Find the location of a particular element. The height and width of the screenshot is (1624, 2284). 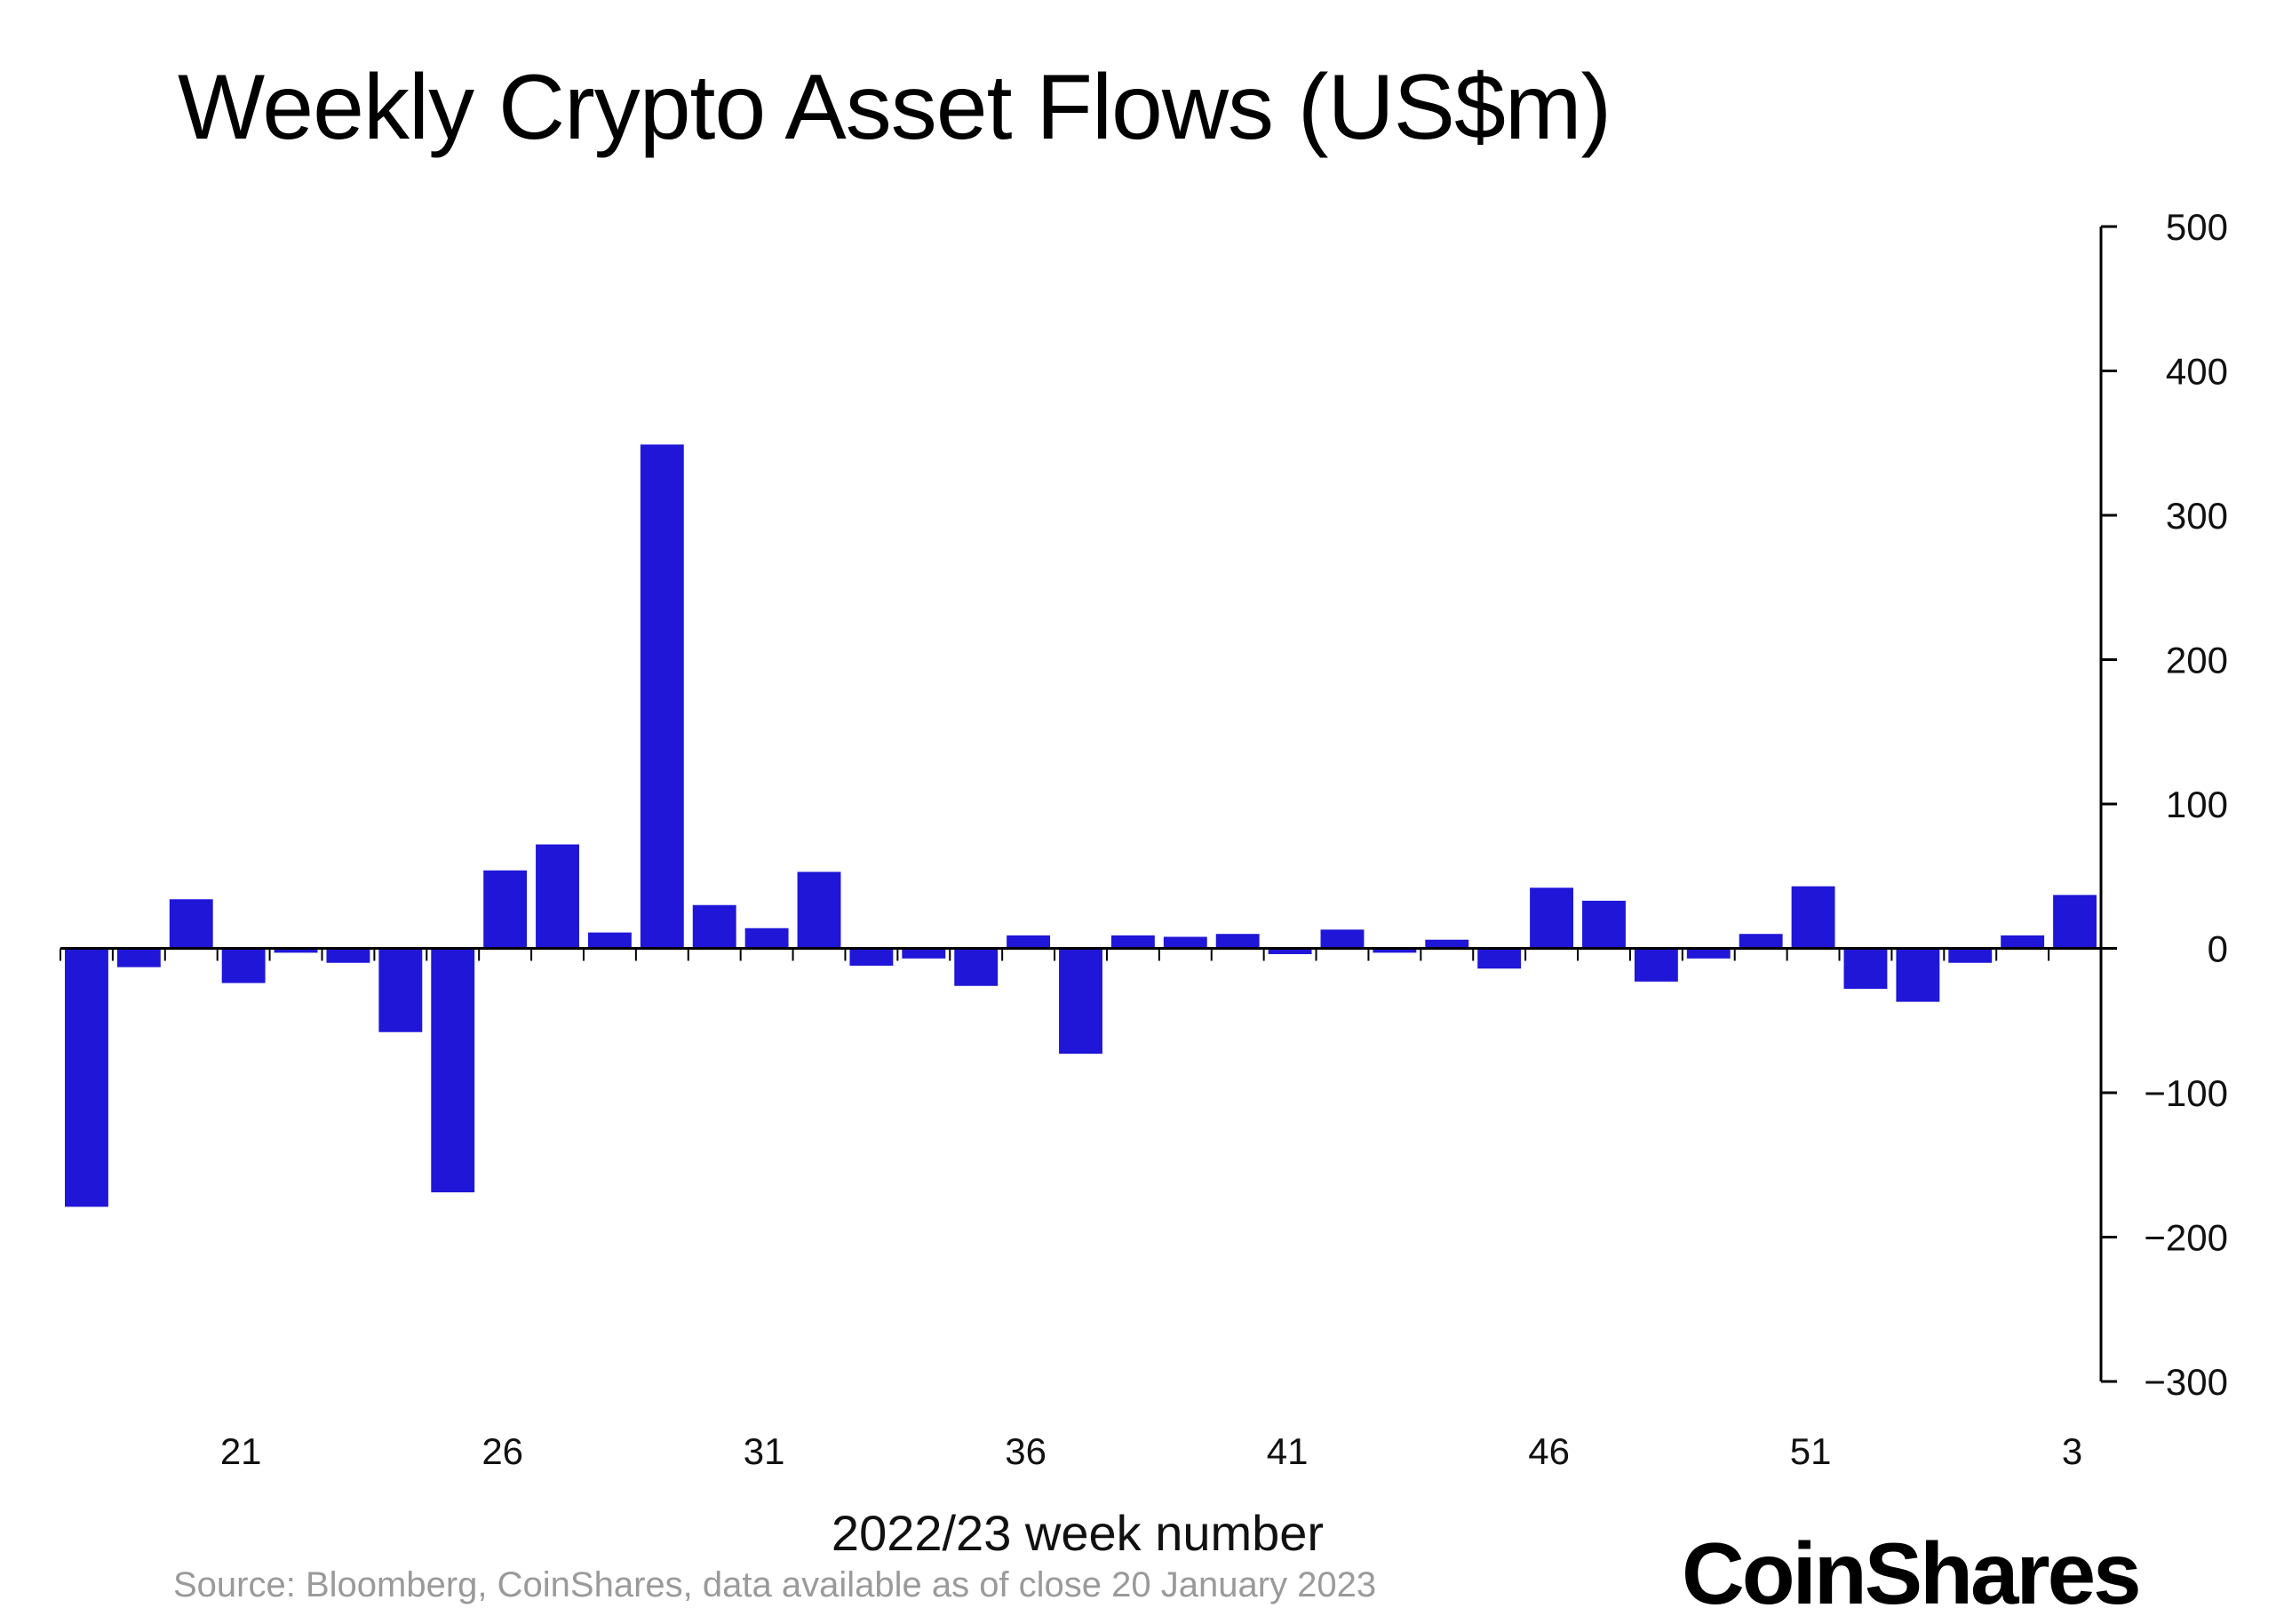

y-tick-label: 400 is located at coordinates (2197, 372).